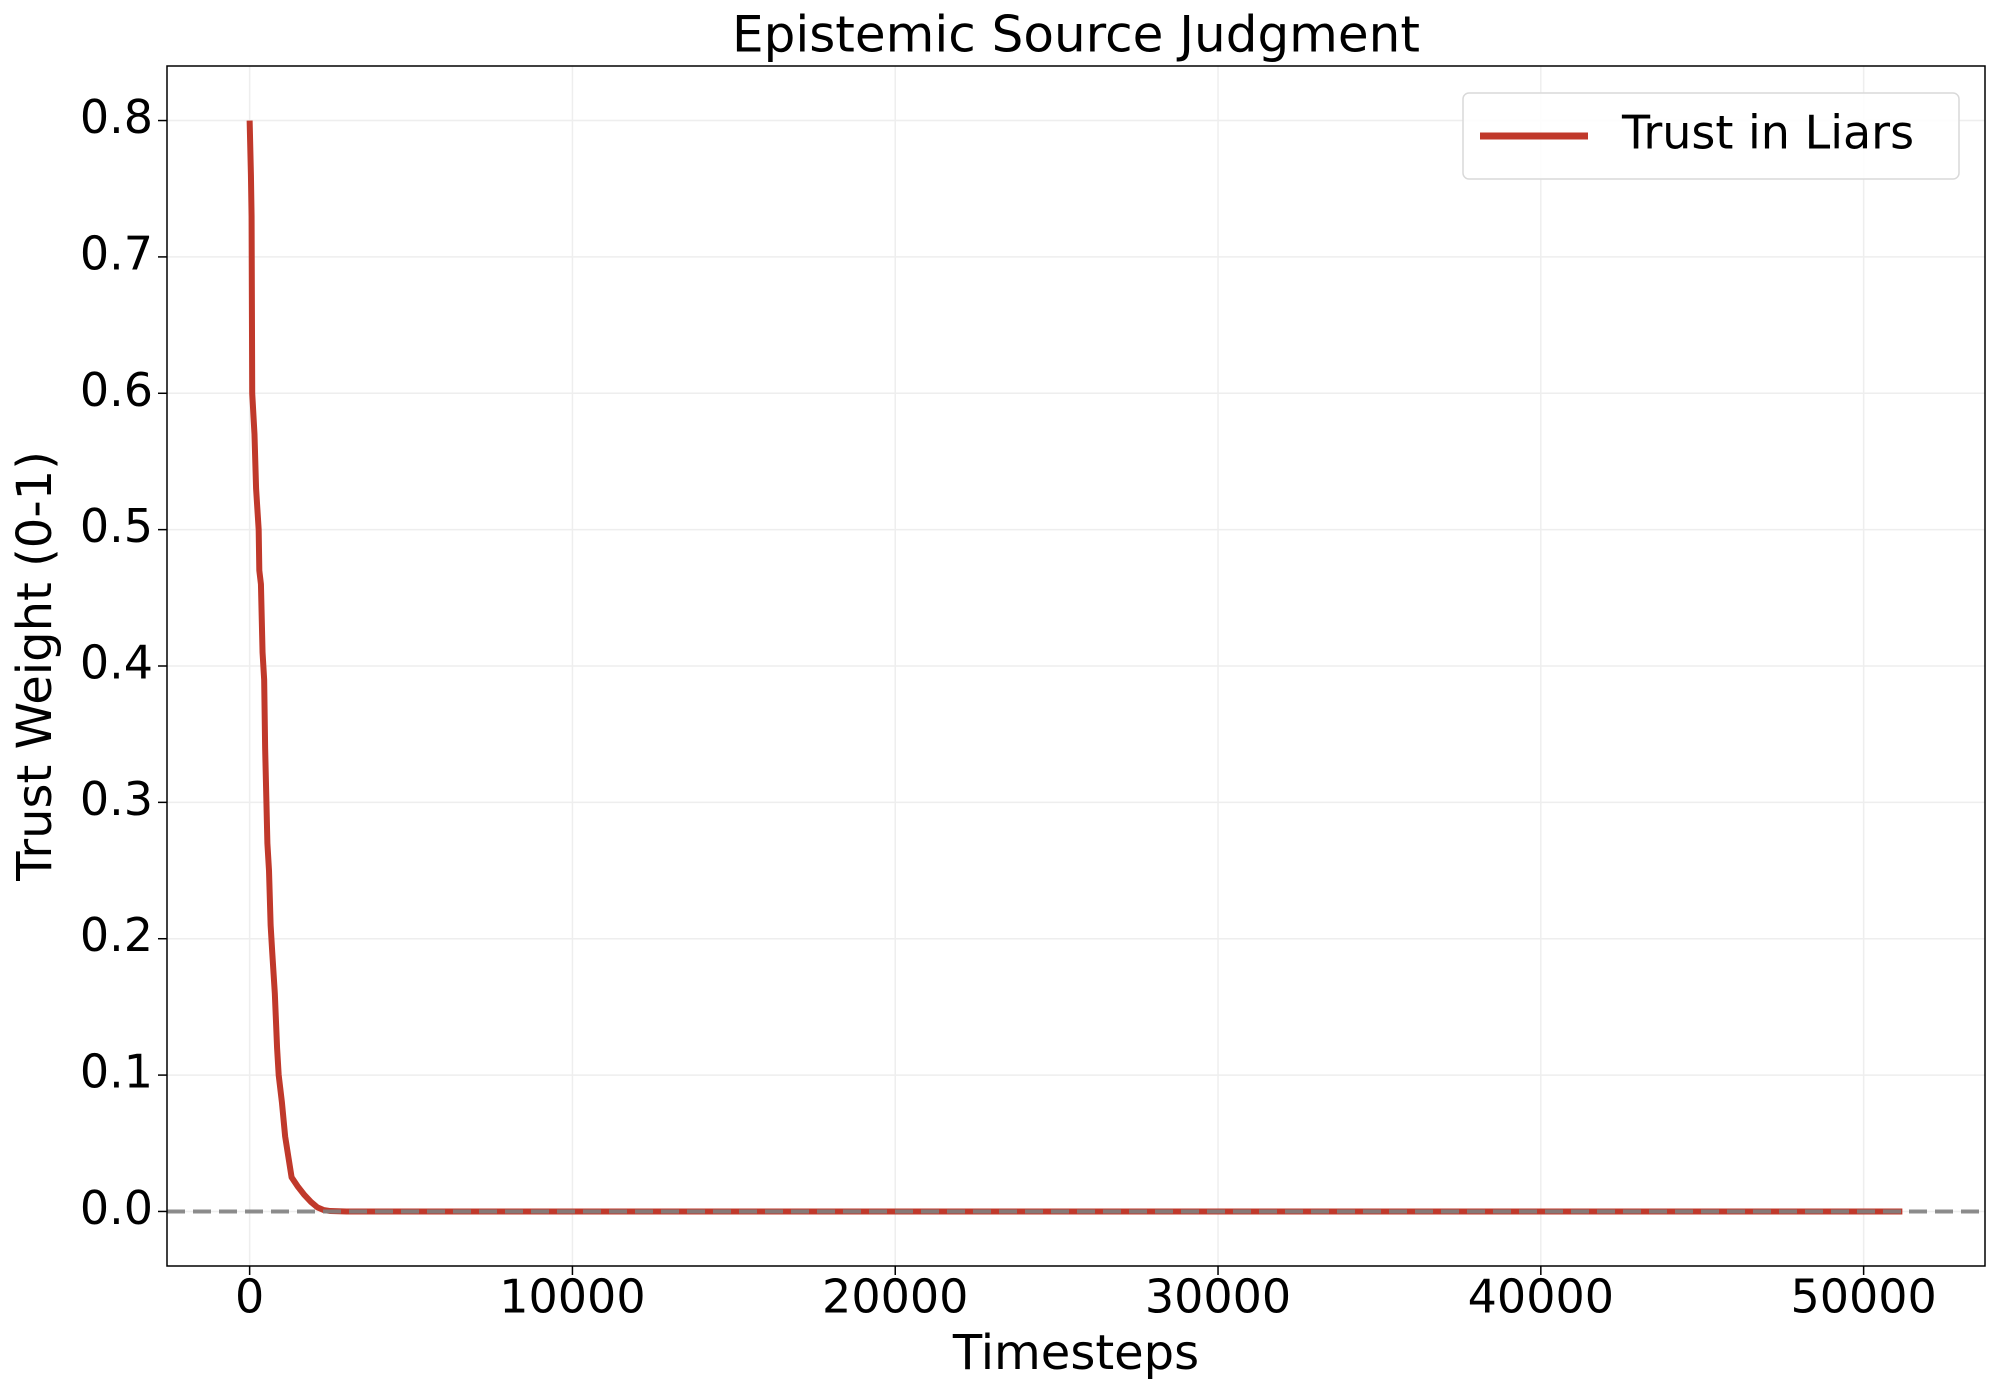 The image size is (2000, 1400). Describe the element at coordinates (116, 390) in the screenshot. I see `y-tick-label: 0.6` at that location.